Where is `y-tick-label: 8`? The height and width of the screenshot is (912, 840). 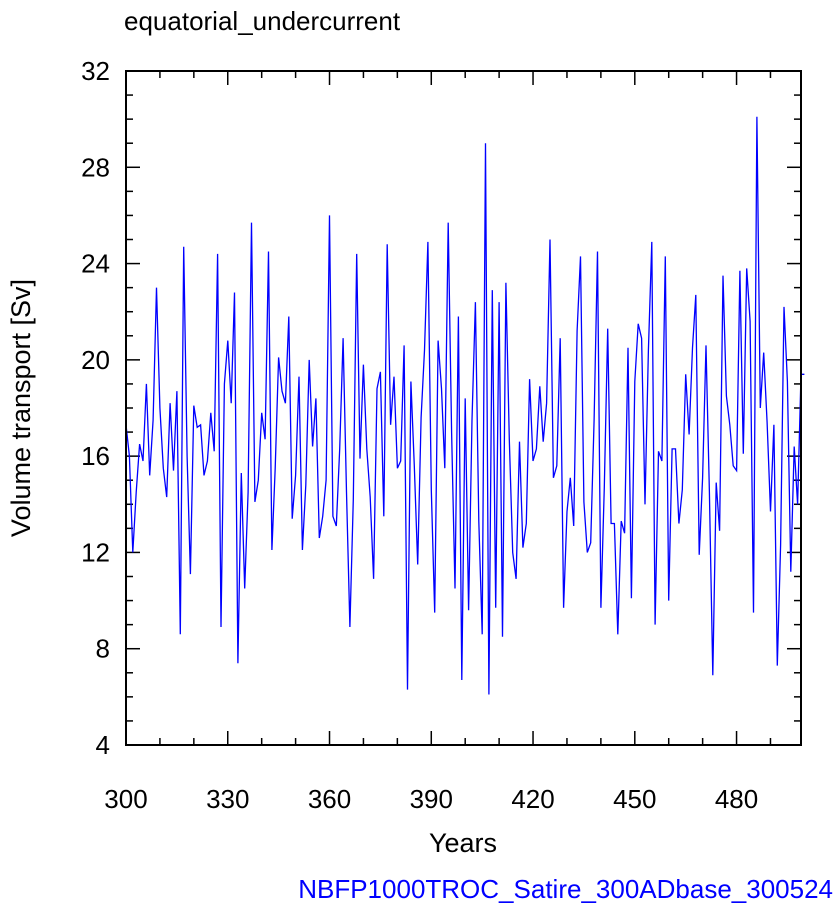 y-tick-label: 8 is located at coordinates (103, 649).